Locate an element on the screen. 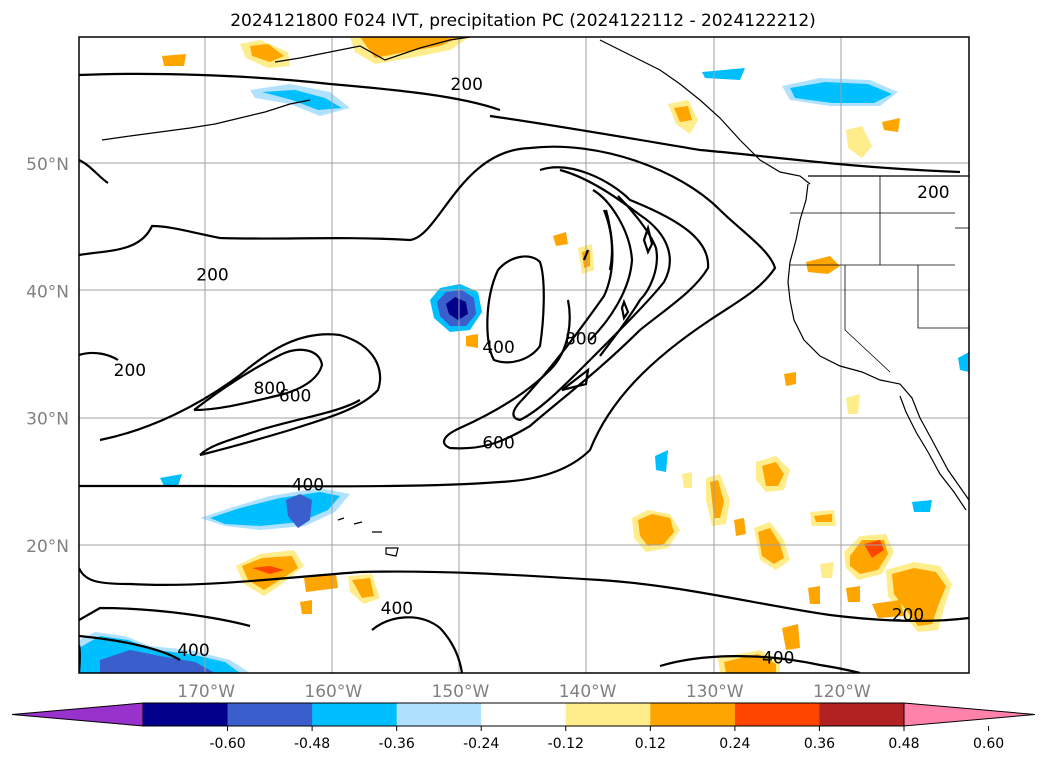  colorbar-tick-label: 0.36 is located at coordinates (819, 744).